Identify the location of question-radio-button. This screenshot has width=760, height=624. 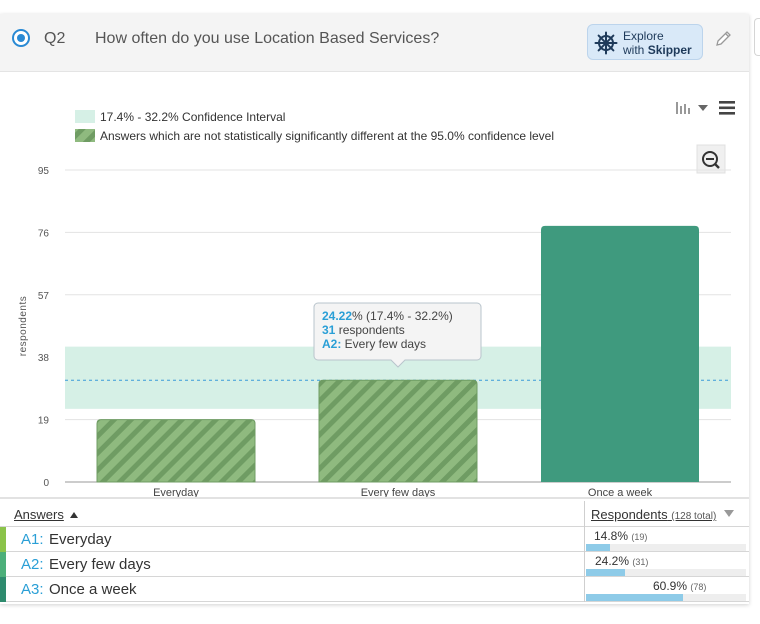
(21, 38).